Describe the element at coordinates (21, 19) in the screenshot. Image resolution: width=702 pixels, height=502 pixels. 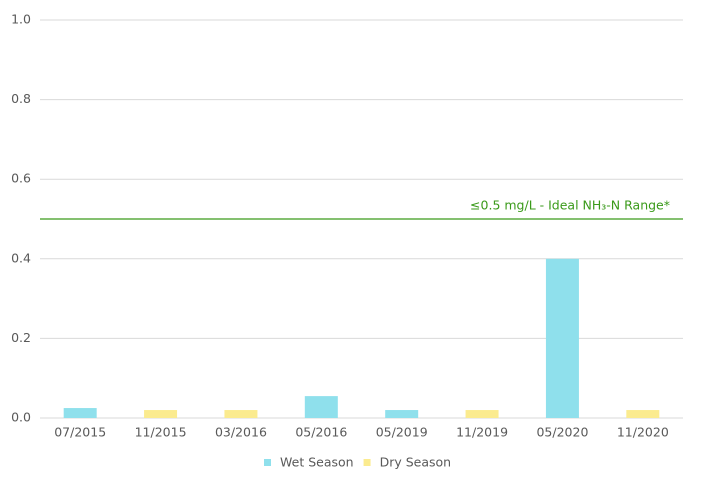
I see `y-tick-label: 1.0` at that location.